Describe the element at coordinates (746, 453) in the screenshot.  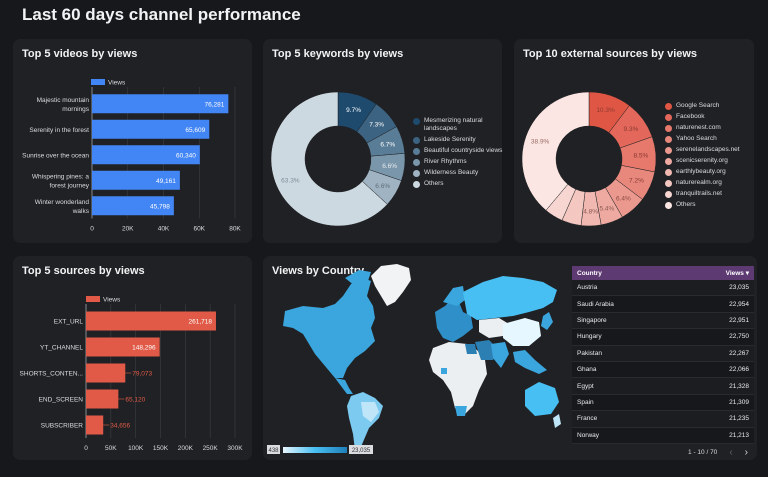
I see `next-page-button: ›` at that location.